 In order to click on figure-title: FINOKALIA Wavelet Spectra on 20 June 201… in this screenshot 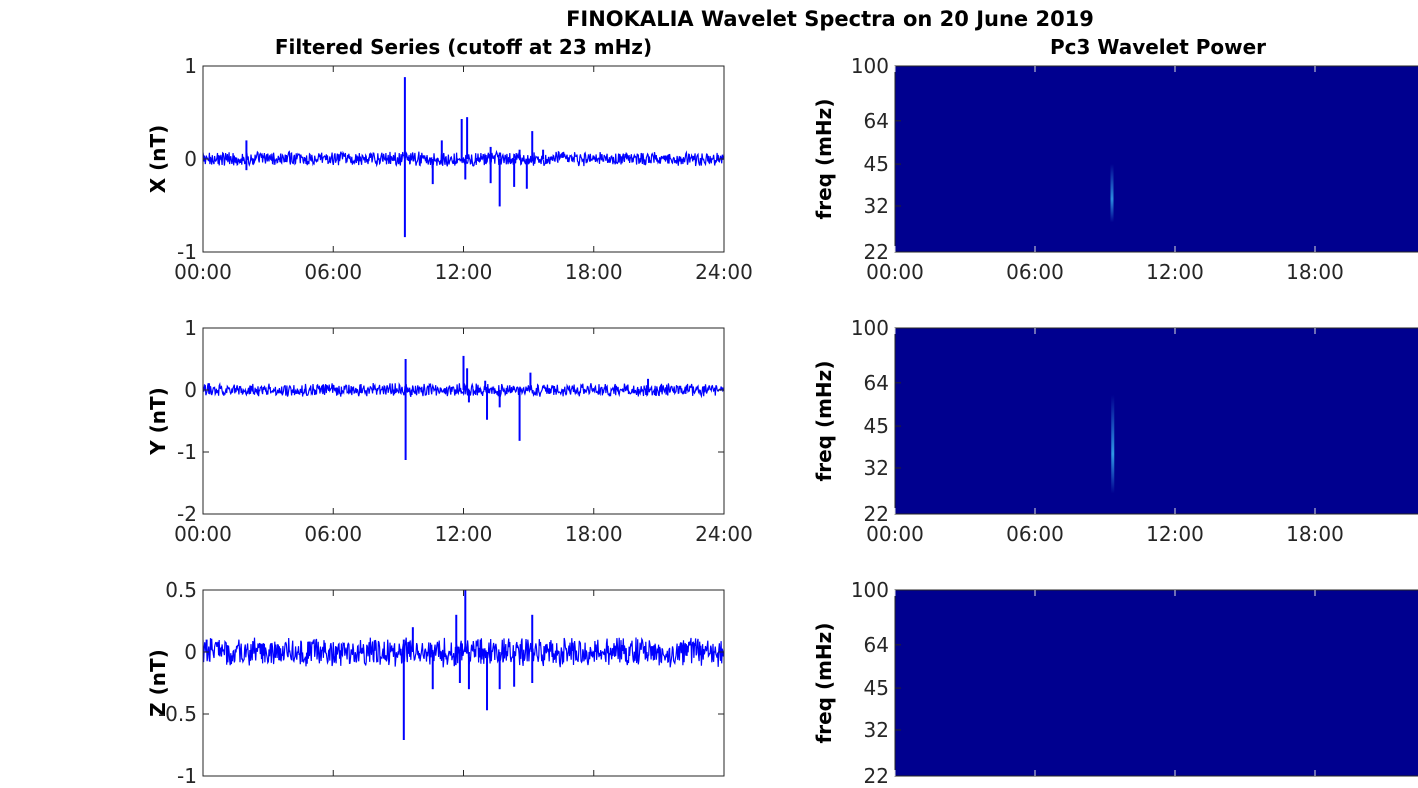, I will do `click(830, 19)`.